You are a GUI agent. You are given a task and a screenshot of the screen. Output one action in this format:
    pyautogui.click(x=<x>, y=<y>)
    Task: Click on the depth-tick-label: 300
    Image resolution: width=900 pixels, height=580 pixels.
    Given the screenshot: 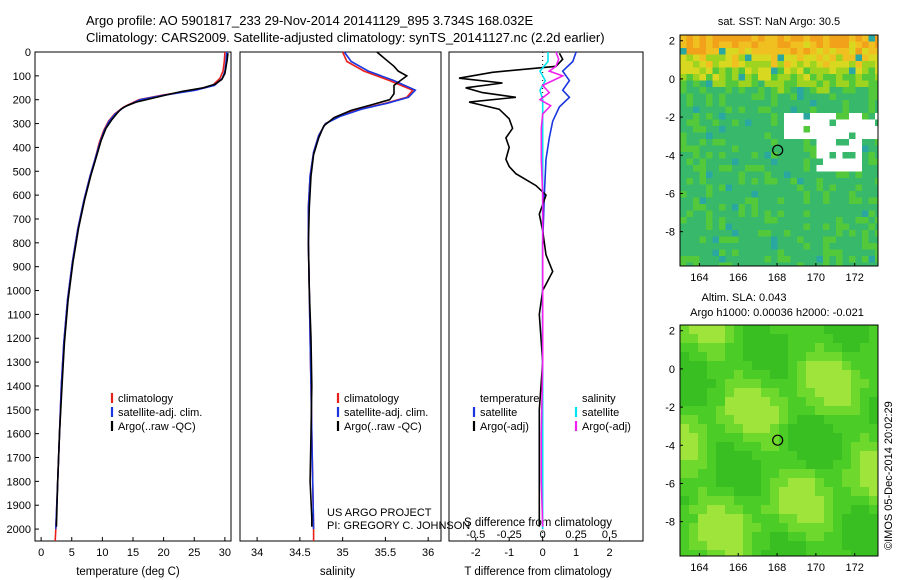 What is the action you would take?
    pyautogui.click(x=22, y=125)
    